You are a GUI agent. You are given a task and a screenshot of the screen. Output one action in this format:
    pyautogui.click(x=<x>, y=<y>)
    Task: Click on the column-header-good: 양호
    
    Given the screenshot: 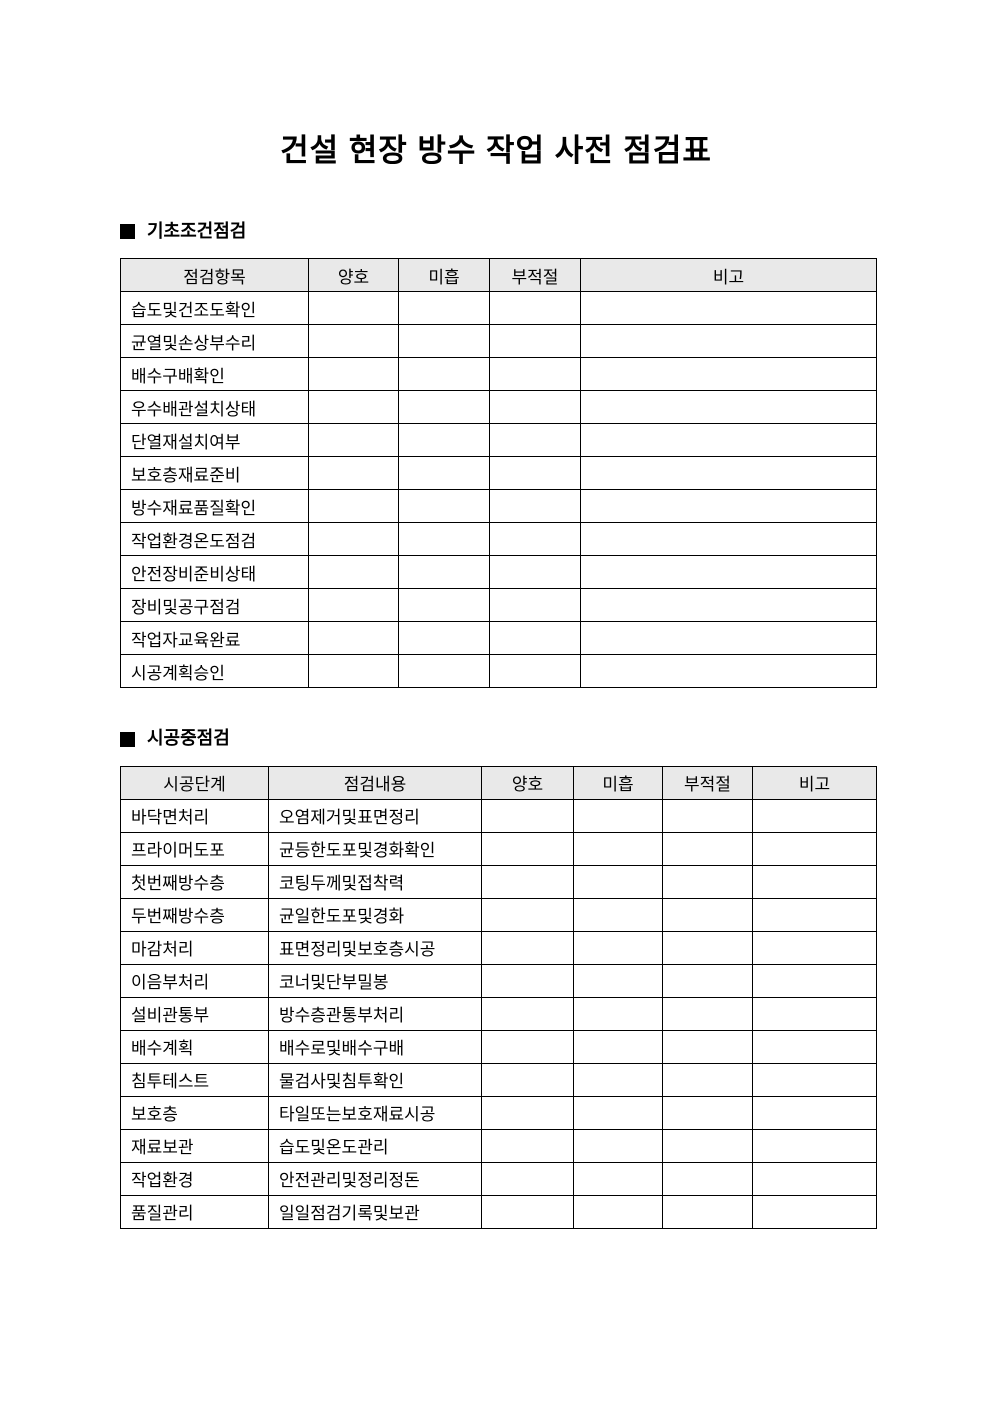 What is the action you would take?
    pyautogui.click(x=527, y=782)
    